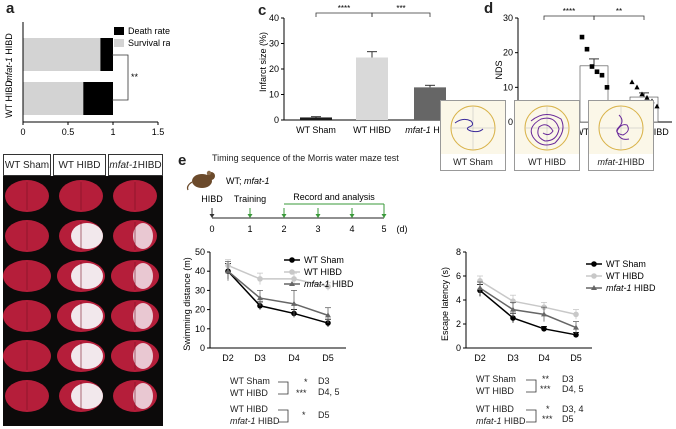 This screenshot has height=429, width=676. I want to click on panel-letter-a: a, so click(10, 8).